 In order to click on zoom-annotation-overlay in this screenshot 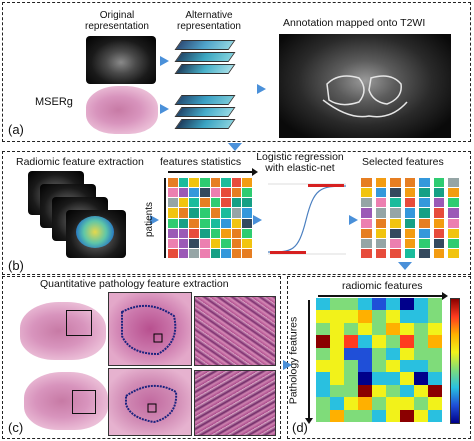, I will do `click(149, 364)`.